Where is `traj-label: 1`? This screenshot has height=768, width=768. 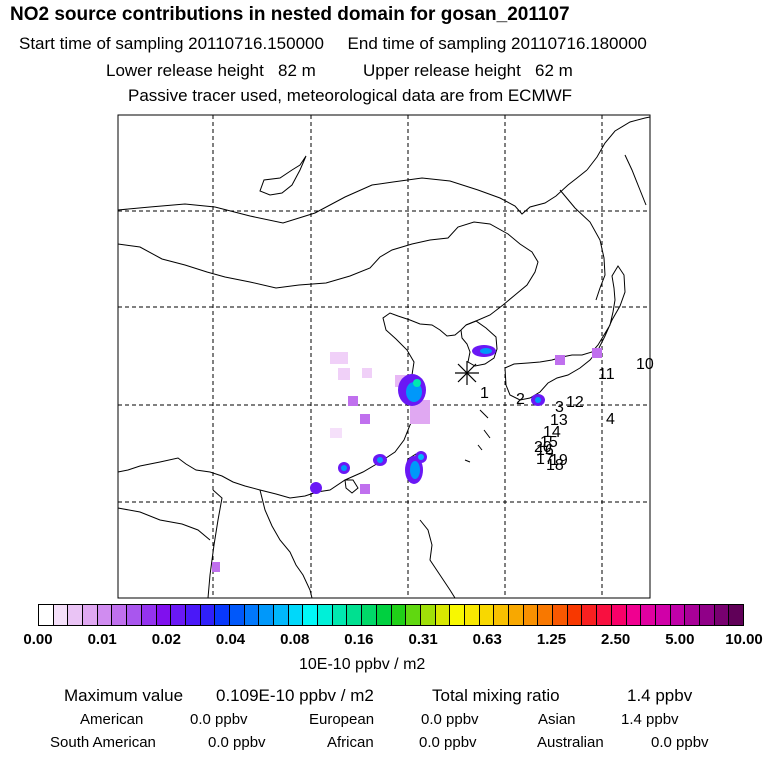
traj-label: 1 is located at coordinates (484, 393).